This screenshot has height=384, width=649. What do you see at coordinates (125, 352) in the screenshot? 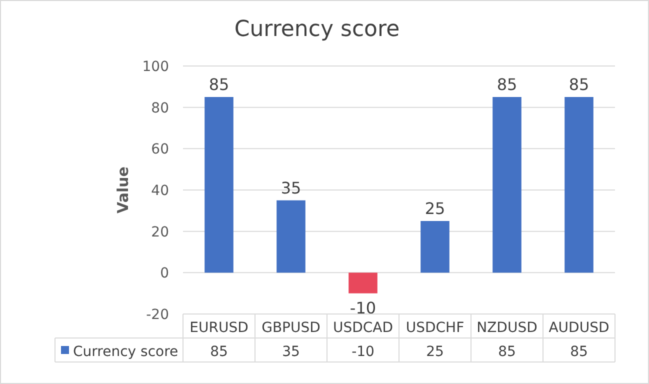
I see `legend-label: Currency score` at bounding box center [125, 352].